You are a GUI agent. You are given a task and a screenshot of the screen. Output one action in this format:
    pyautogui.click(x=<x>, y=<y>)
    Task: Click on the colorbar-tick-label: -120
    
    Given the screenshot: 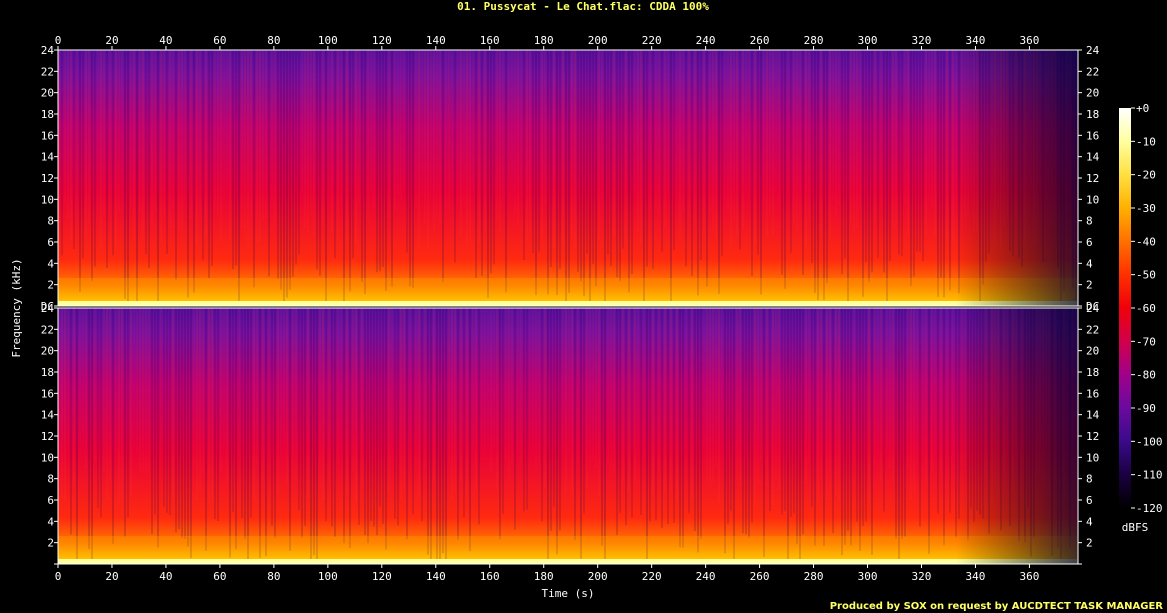 What is the action you would take?
    pyautogui.click(x=1149, y=508)
    